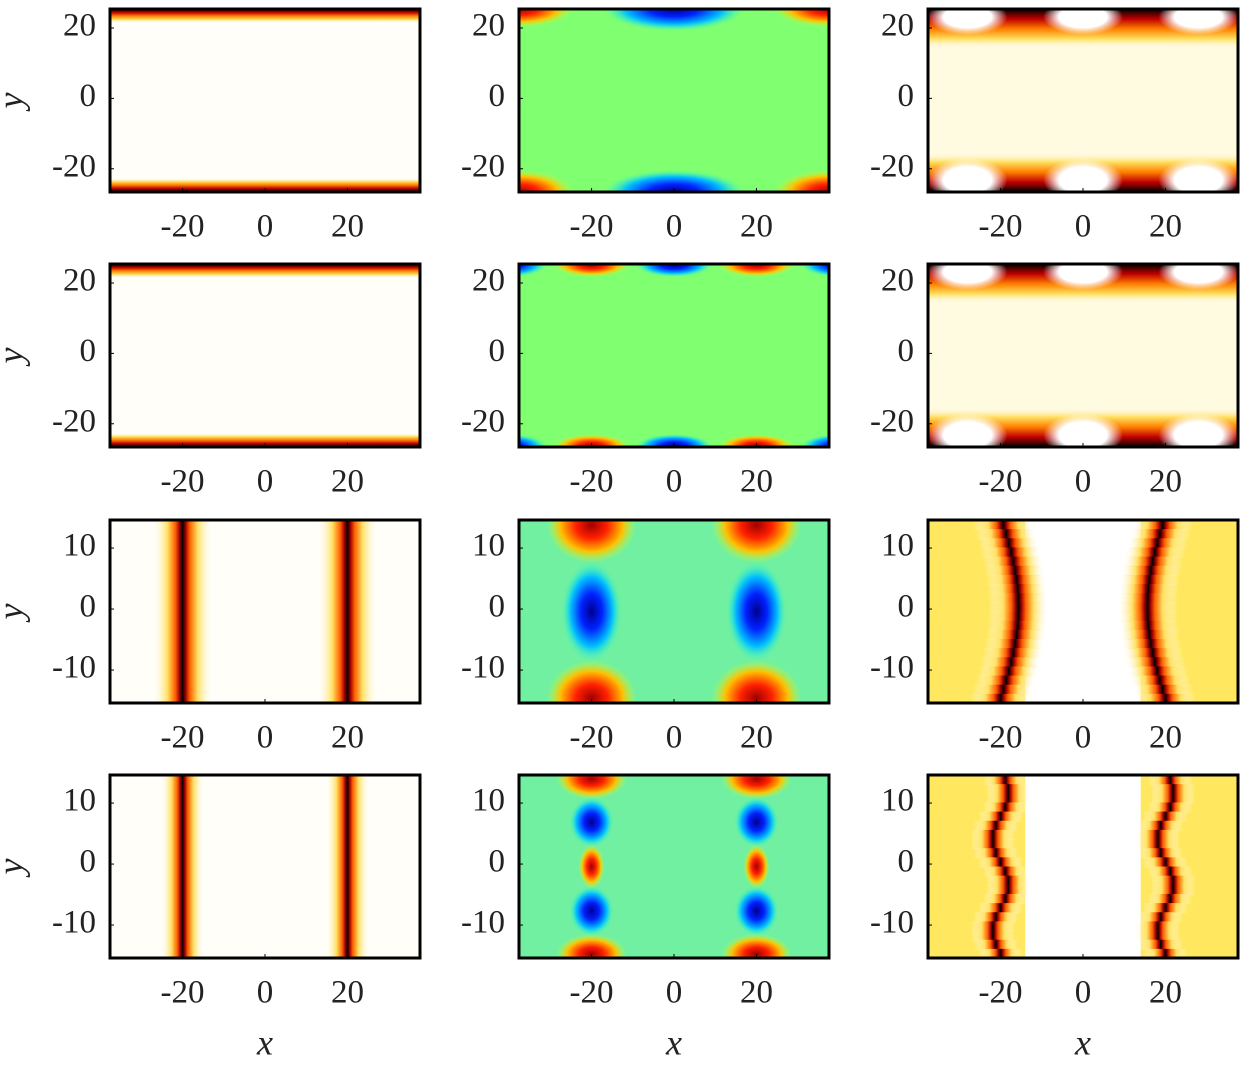  I want to click on panel: -20 0 20 -20 0 20, so click(646, 126).